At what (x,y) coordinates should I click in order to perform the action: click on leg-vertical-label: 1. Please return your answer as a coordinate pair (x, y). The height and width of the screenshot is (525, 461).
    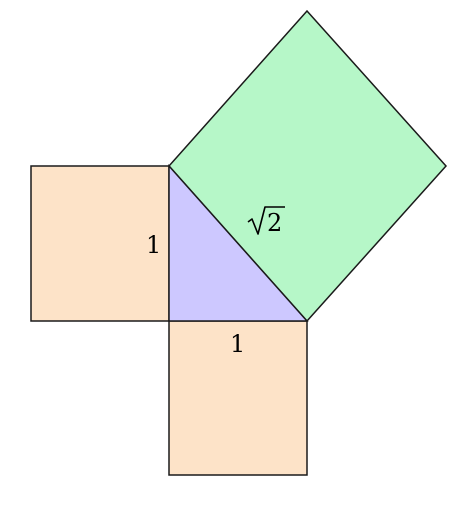
    Looking at the image, I should click on (153, 245).